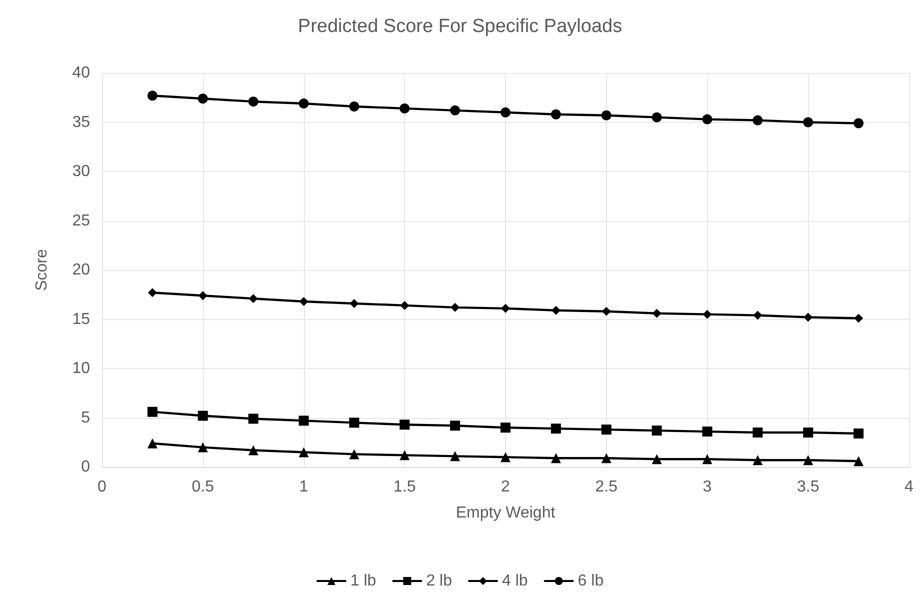 The image size is (920, 602). I want to click on y-tick-label: 10, so click(81, 368).